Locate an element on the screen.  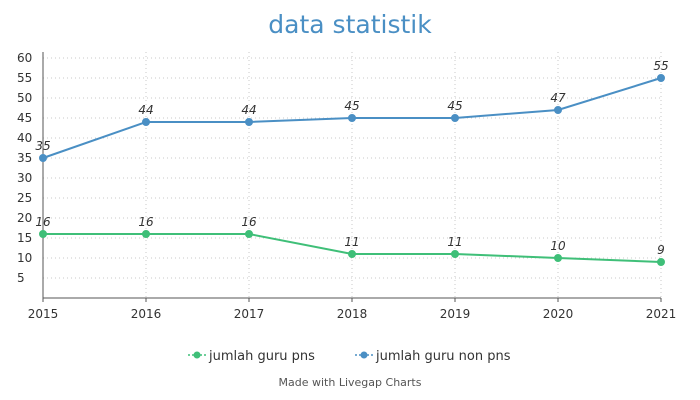
y-tick-label: 60 is located at coordinates (24, 58).